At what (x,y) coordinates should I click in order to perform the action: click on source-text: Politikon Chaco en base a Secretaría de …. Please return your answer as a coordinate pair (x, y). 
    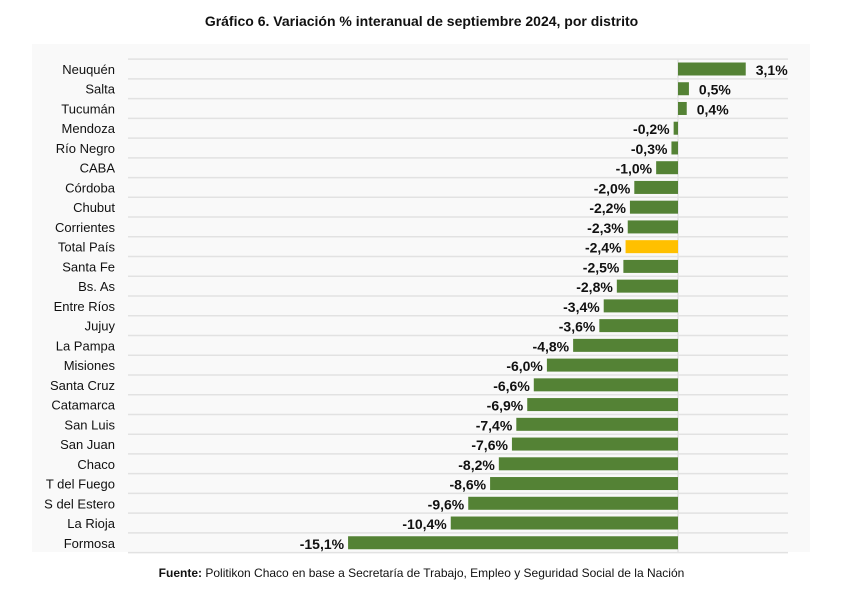
    Looking at the image, I should click on (443, 573).